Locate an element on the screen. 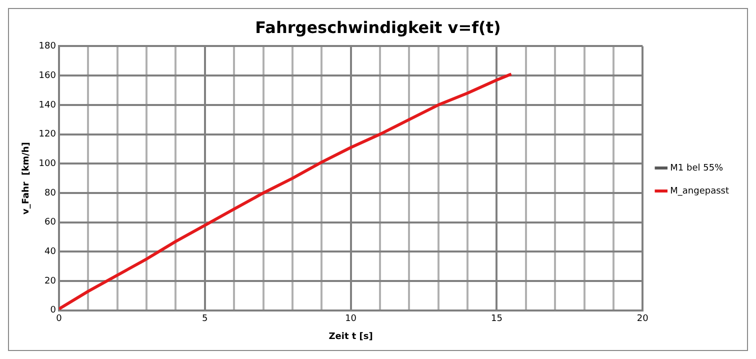 The image size is (756, 359). y-tick-label: 60 is located at coordinates (50, 223).